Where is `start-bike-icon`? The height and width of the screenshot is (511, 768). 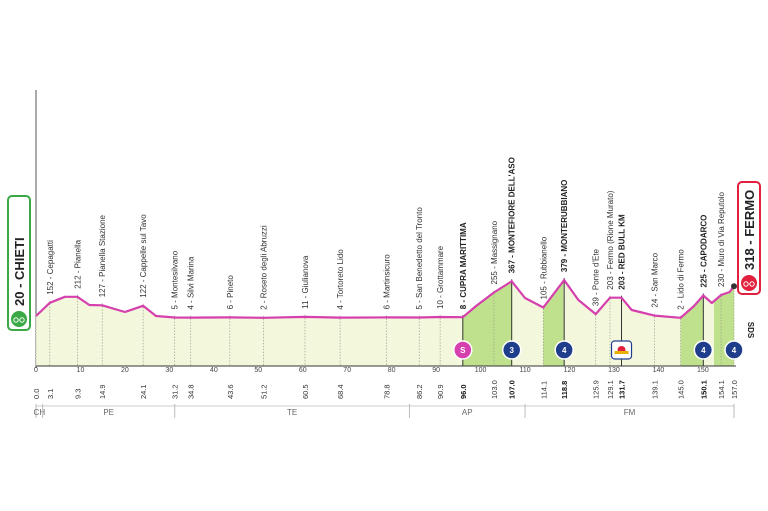 start-bike-icon is located at coordinates (19, 319).